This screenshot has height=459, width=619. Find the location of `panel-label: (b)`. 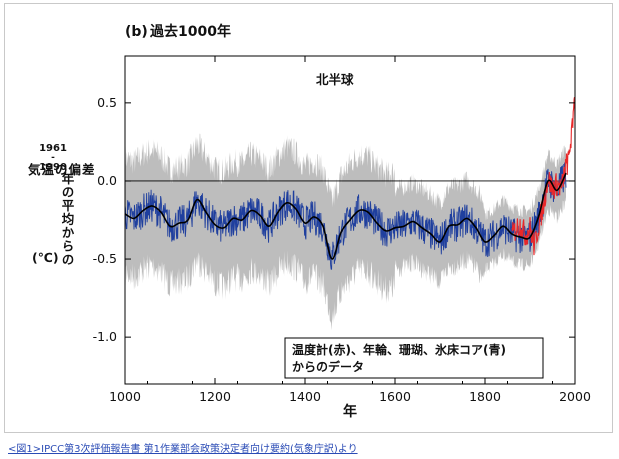

panel-label: (b) is located at coordinates (136, 32).